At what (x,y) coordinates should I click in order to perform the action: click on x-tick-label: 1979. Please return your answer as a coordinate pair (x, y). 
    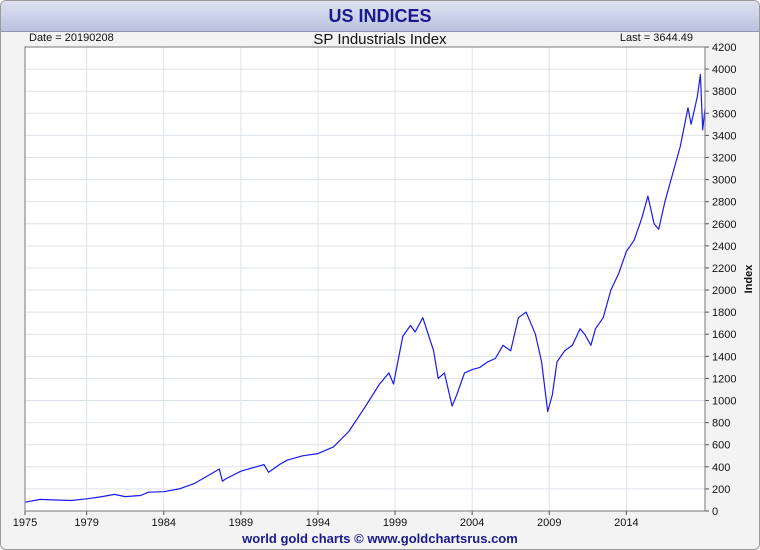
    Looking at the image, I should click on (86, 523).